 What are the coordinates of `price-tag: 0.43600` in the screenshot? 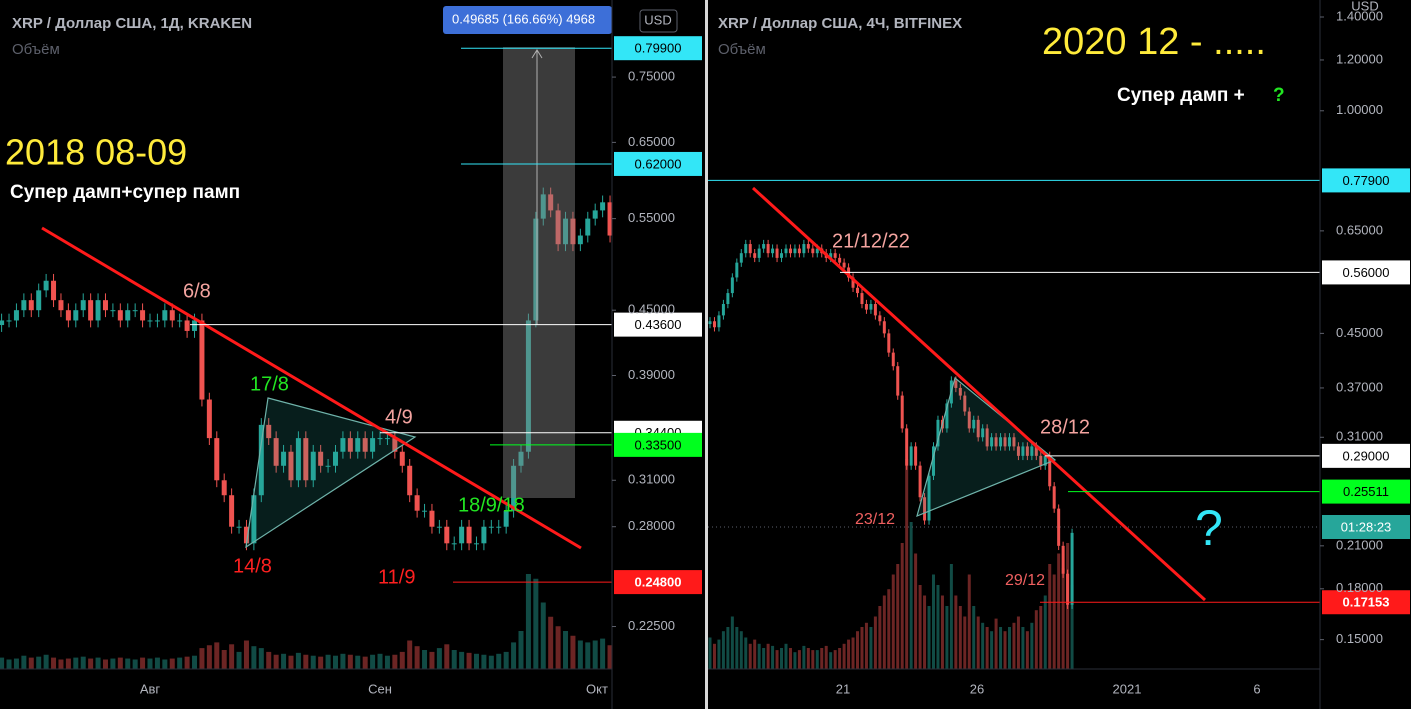 It's located at (658, 324).